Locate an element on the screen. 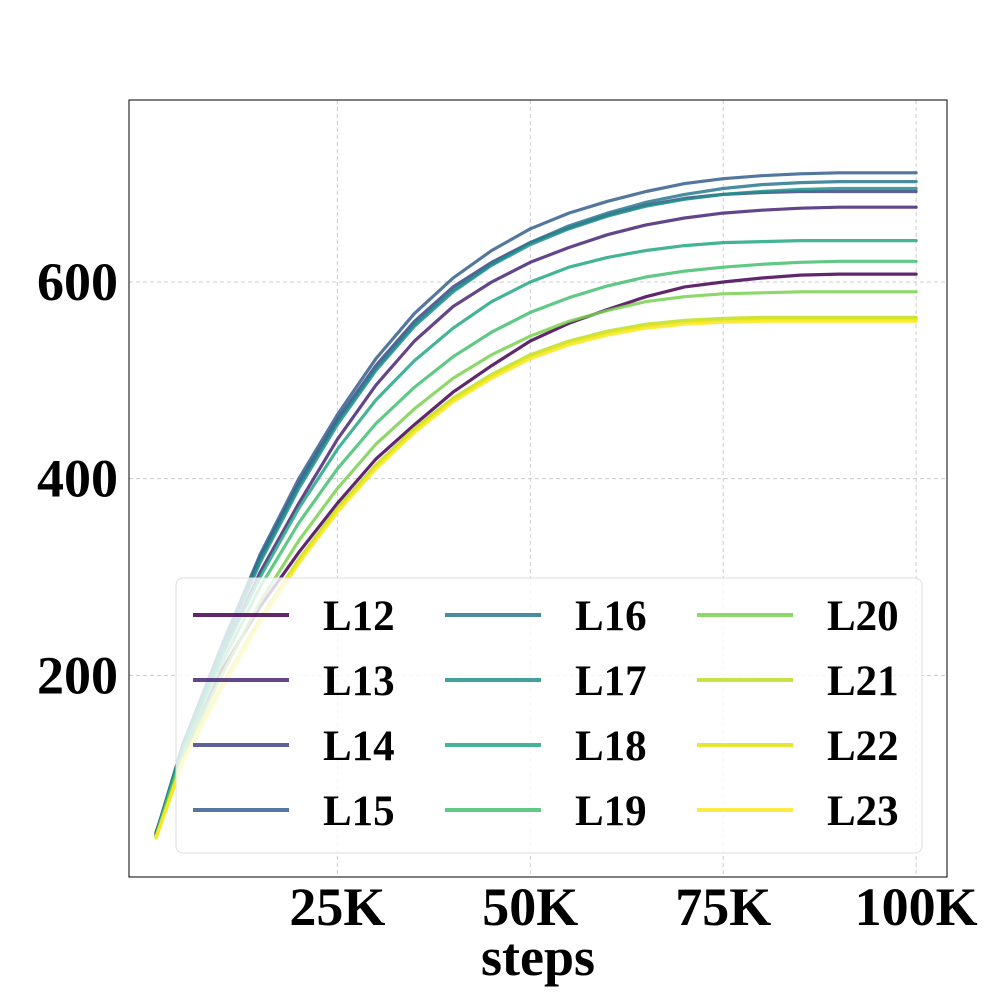 Image resolution: width=997 pixels, height=997 pixels. legend-label-l17: L17 is located at coordinates (611, 681).